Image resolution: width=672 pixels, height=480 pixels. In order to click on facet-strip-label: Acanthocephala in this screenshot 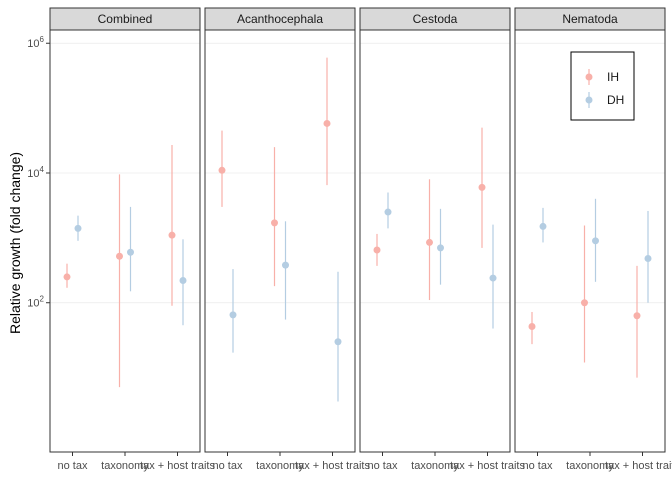, I will do `click(280, 19)`.